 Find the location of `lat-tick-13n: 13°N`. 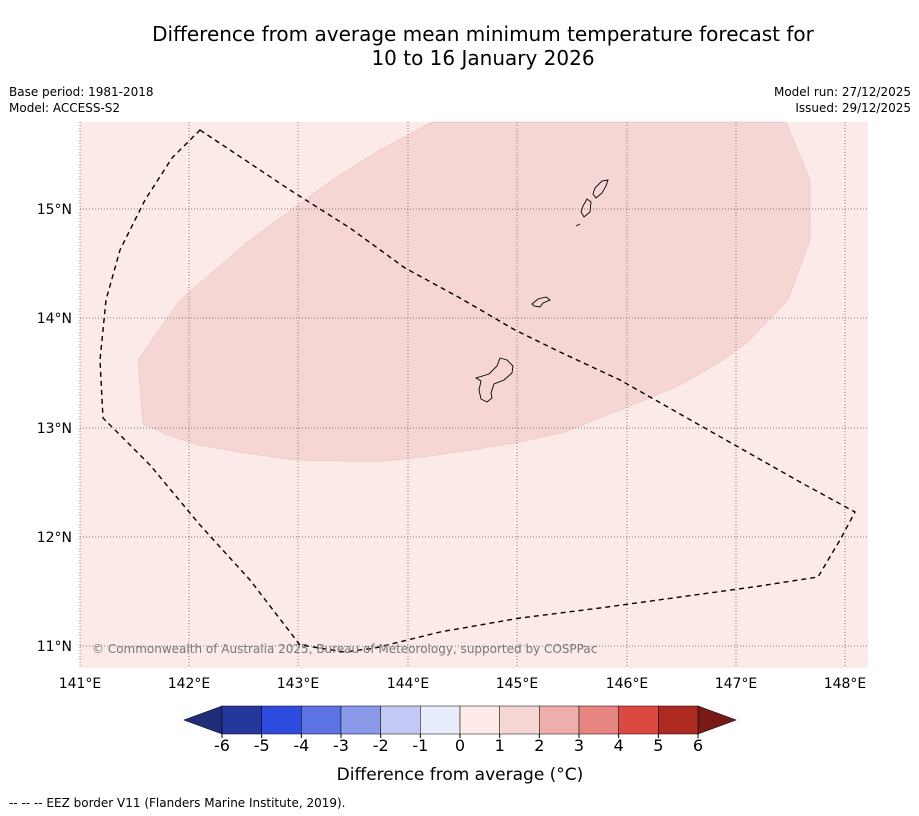

lat-tick-13n: 13°N is located at coordinates (54, 429).